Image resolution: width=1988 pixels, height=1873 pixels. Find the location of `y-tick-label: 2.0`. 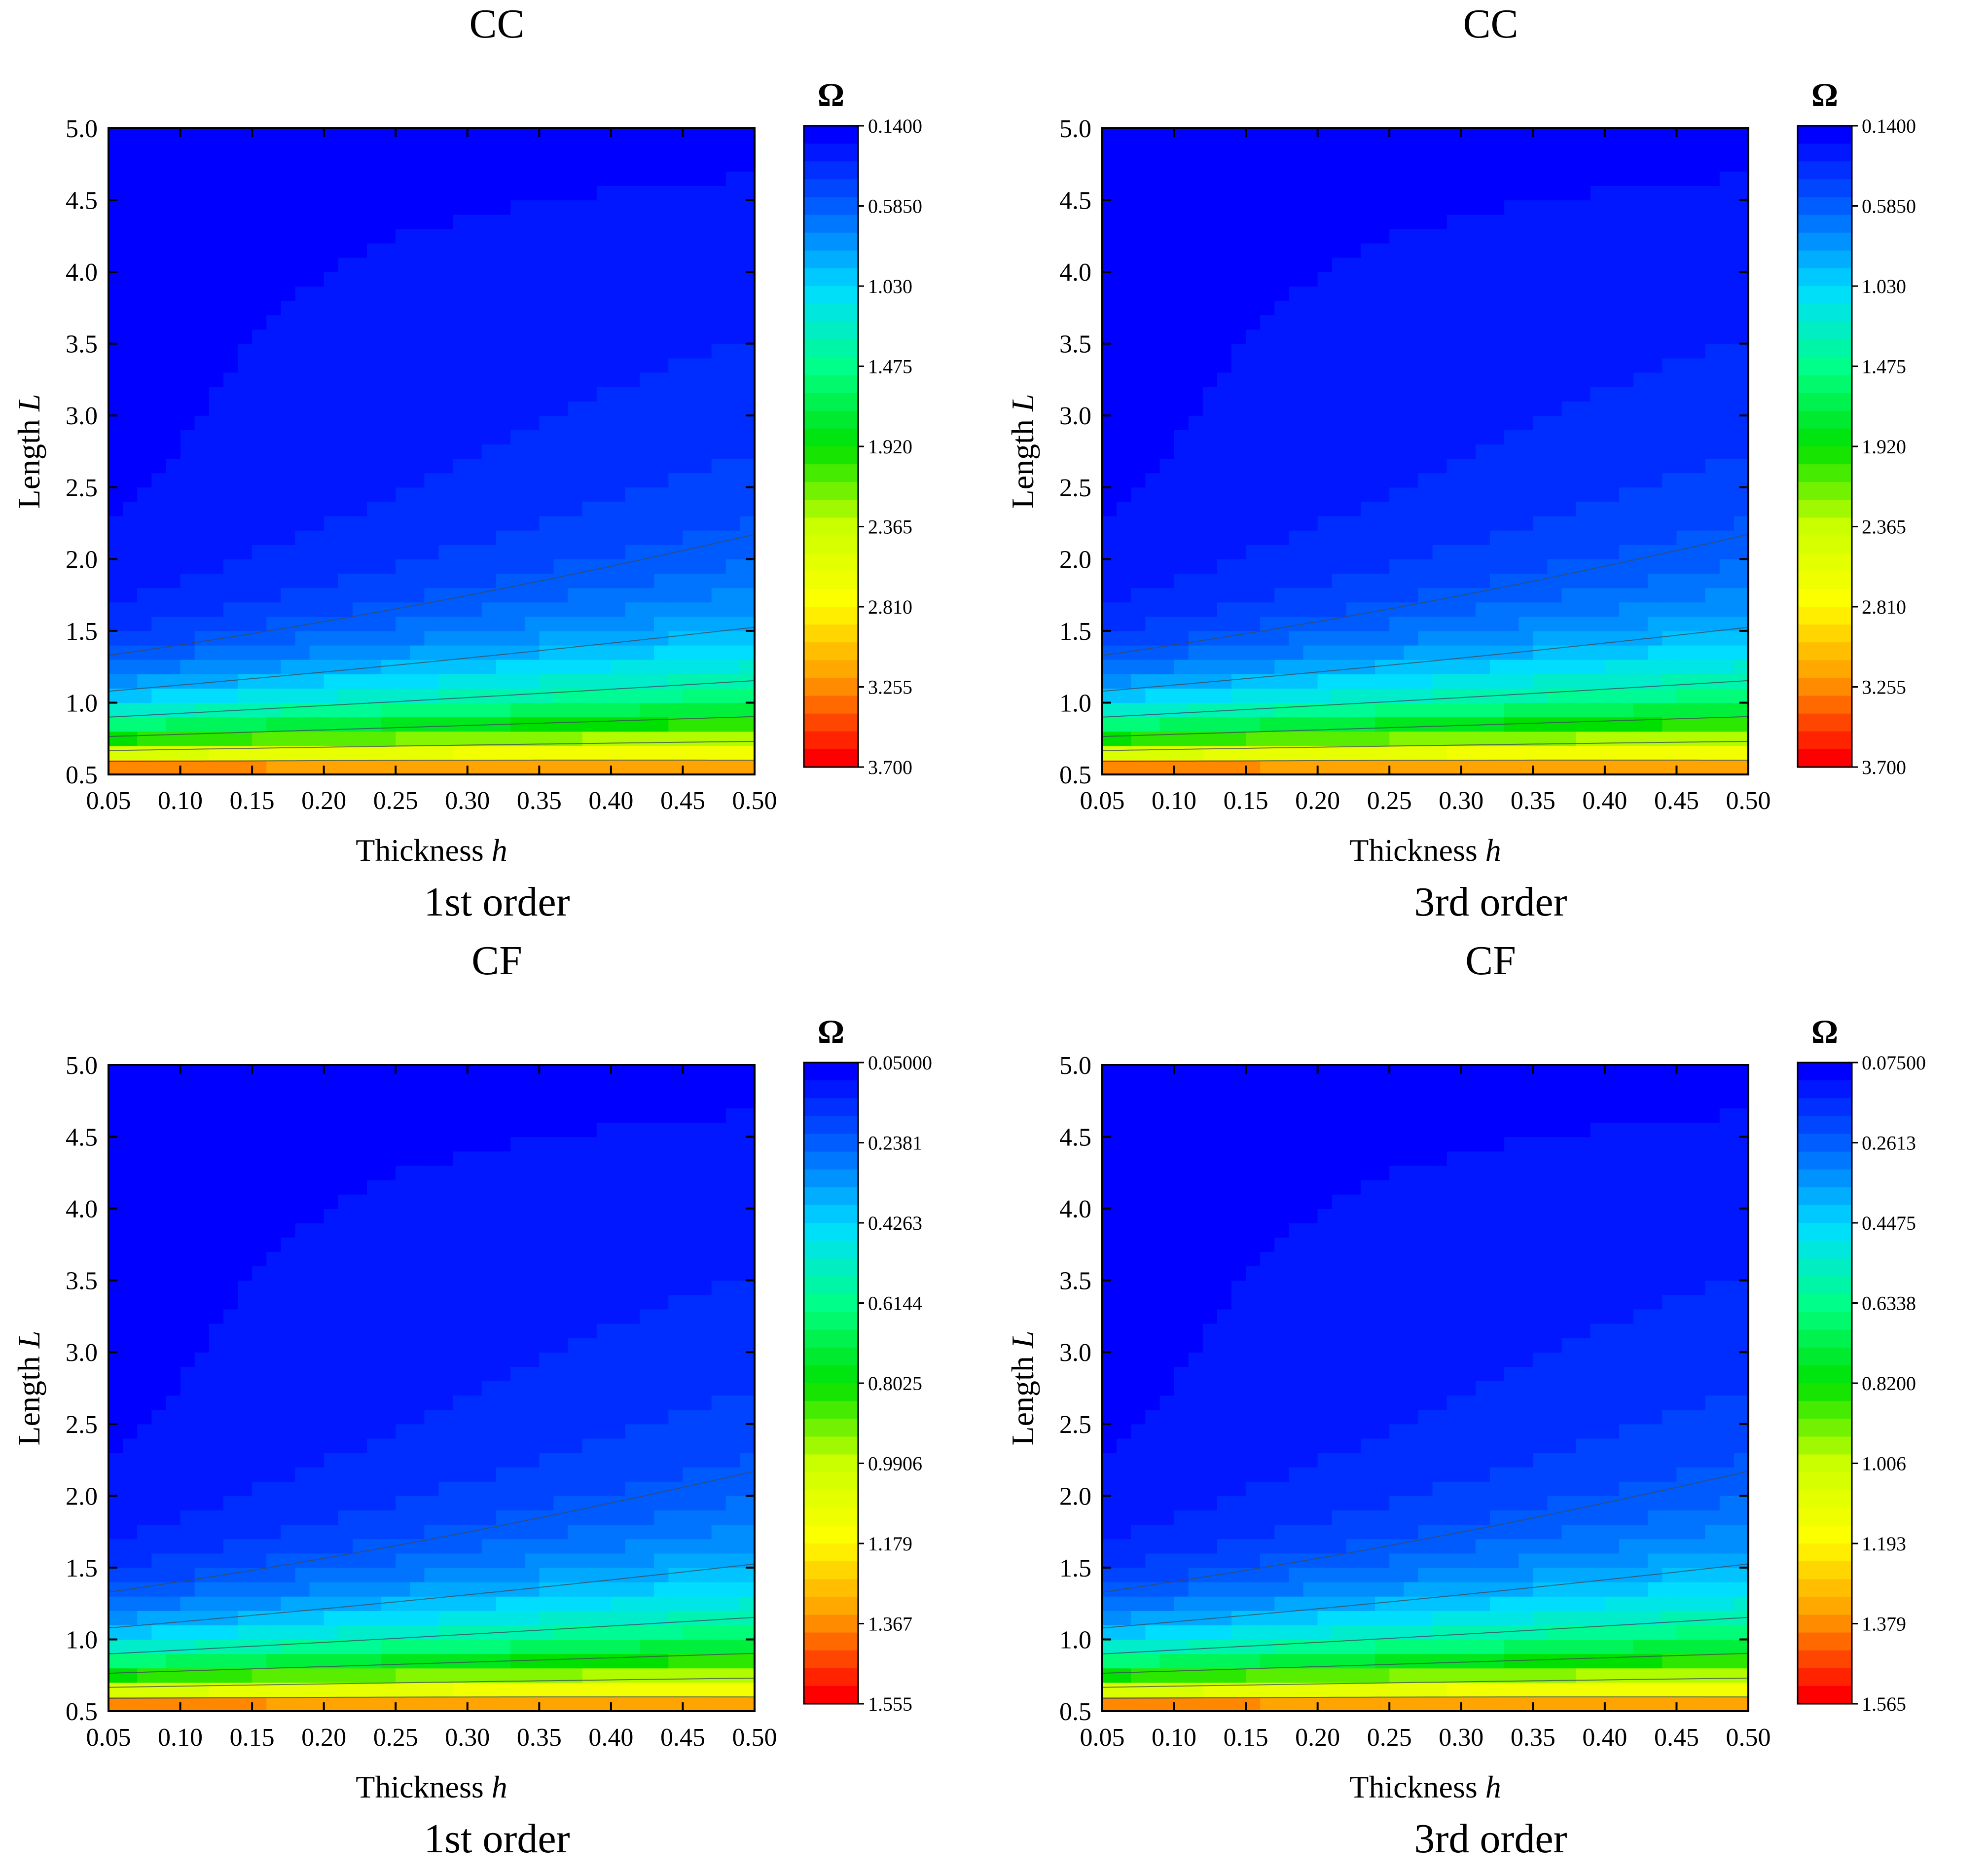

y-tick-label: 2.0 is located at coordinates (1075, 560).